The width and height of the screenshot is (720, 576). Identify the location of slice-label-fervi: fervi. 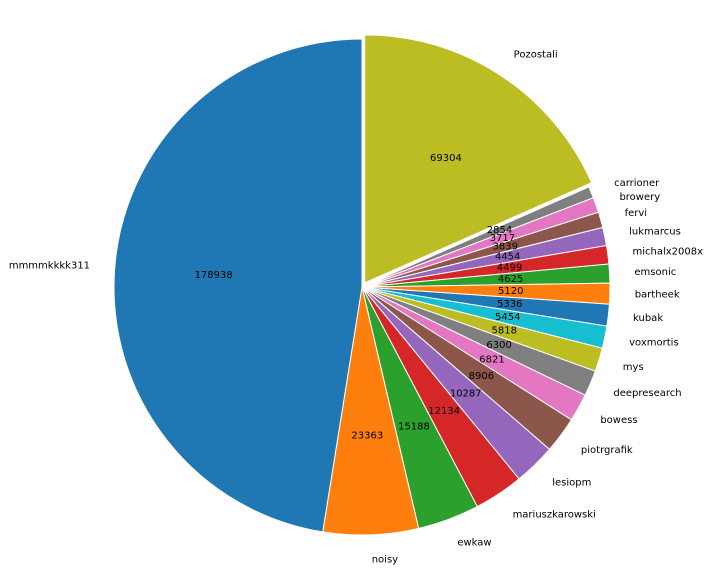
(636, 213).